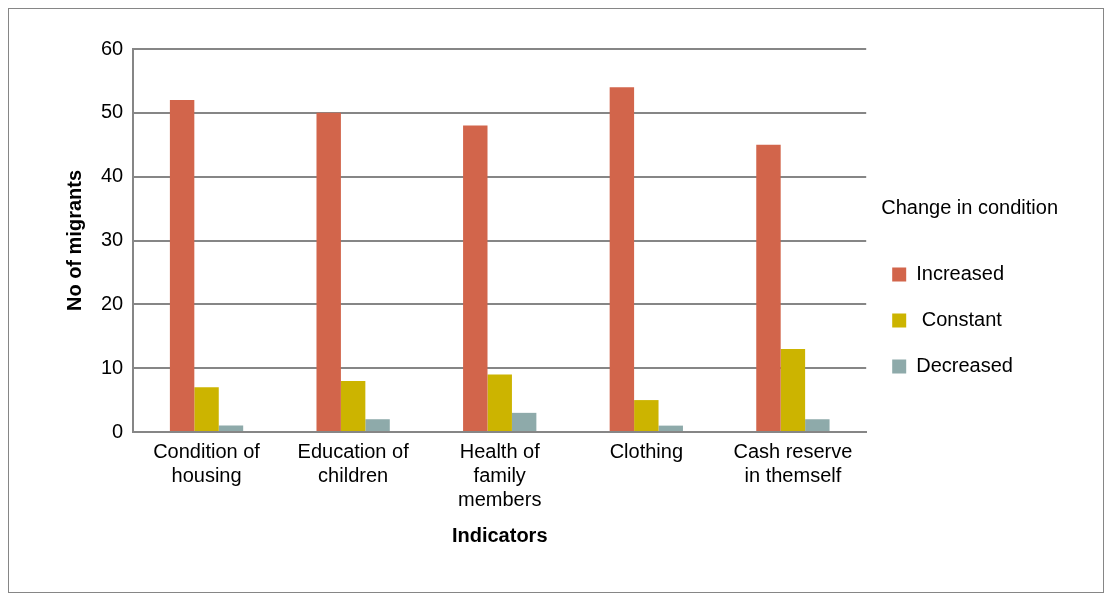 The width and height of the screenshot is (1112, 601). I want to click on y-tick-label: 60, so click(112, 47).